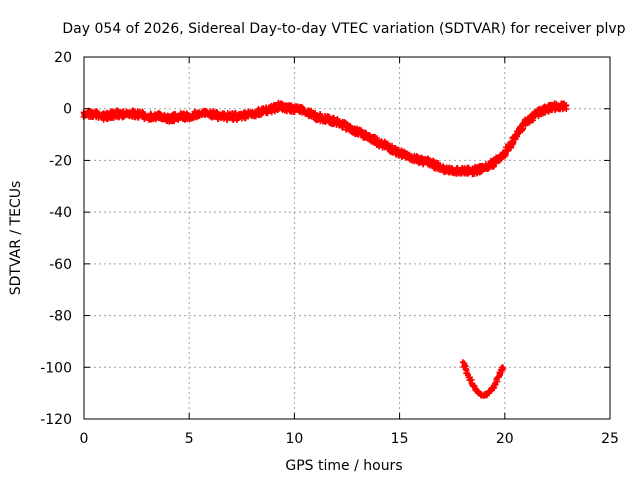  Describe the element at coordinates (502, 367) in the screenshot. I see `data-point-dip` at that location.